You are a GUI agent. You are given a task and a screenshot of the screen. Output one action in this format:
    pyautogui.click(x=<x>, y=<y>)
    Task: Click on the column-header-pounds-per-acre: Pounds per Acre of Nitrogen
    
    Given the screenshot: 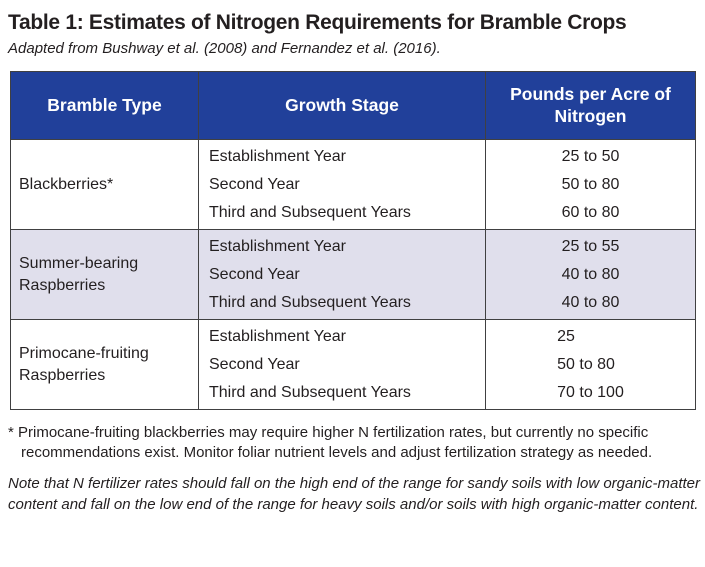 What is the action you would take?
    pyautogui.click(x=590, y=106)
    